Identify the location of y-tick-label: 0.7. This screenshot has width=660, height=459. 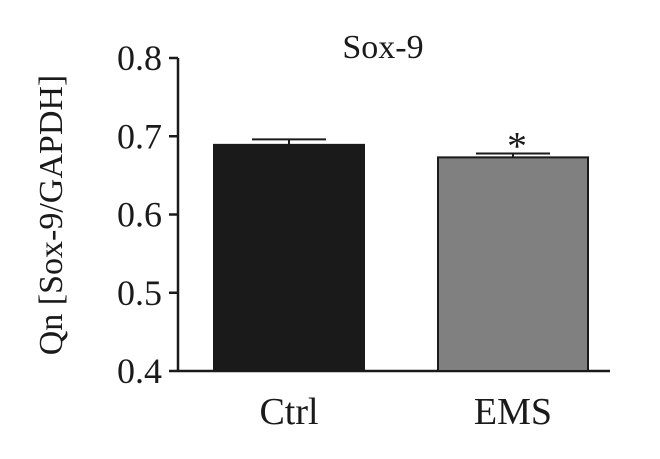
(139, 136).